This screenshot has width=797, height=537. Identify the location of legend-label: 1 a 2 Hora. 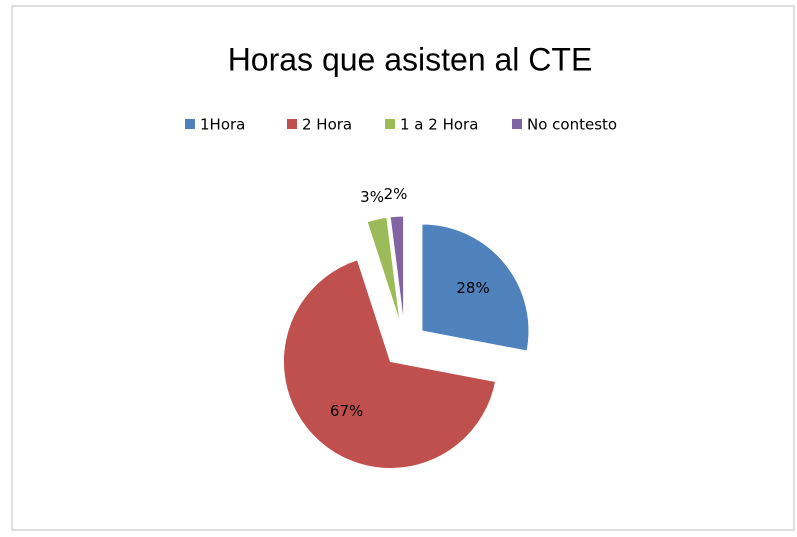
(439, 125).